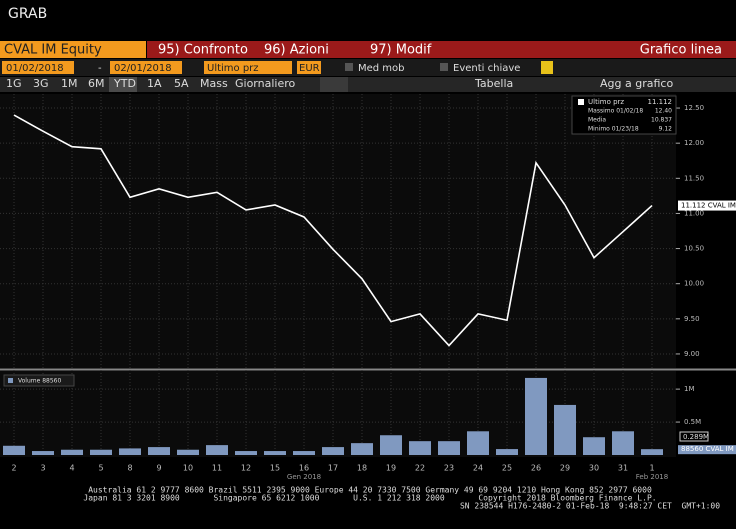 The image size is (736, 529). What do you see at coordinates (188, 468) in the screenshot?
I see `x-tick-label: 10` at bounding box center [188, 468].